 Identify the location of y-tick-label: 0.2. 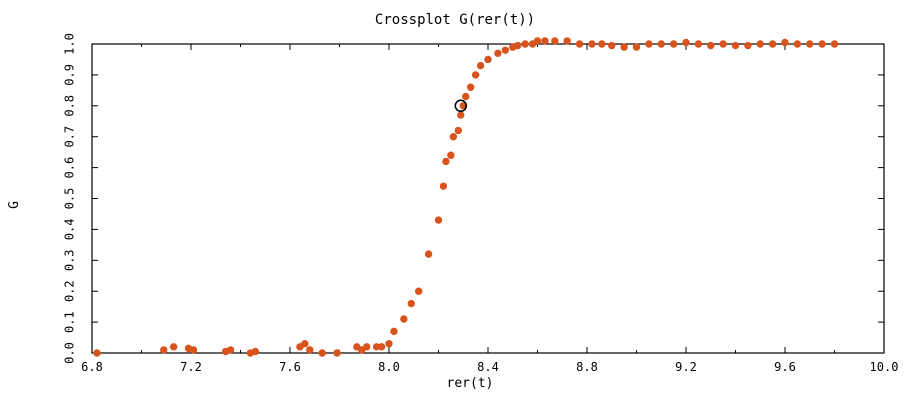
(70, 291).